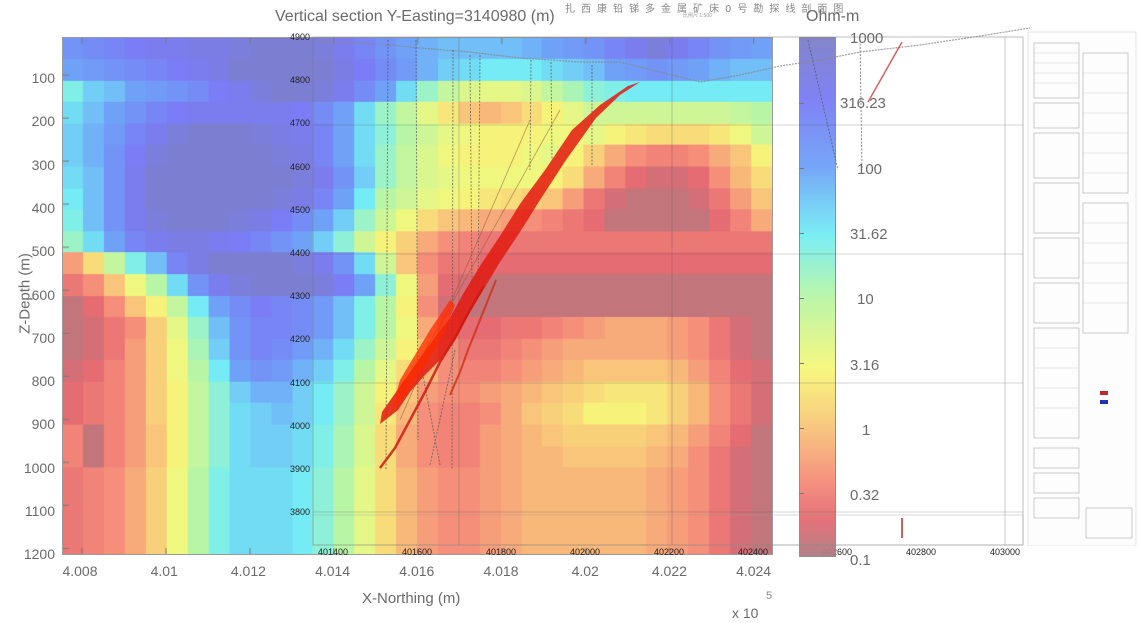 This screenshot has height=623, width=1138. What do you see at coordinates (80, 571) in the screenshot?
I see `x-tick-label: 4.008` at bounding box center [80, 571].